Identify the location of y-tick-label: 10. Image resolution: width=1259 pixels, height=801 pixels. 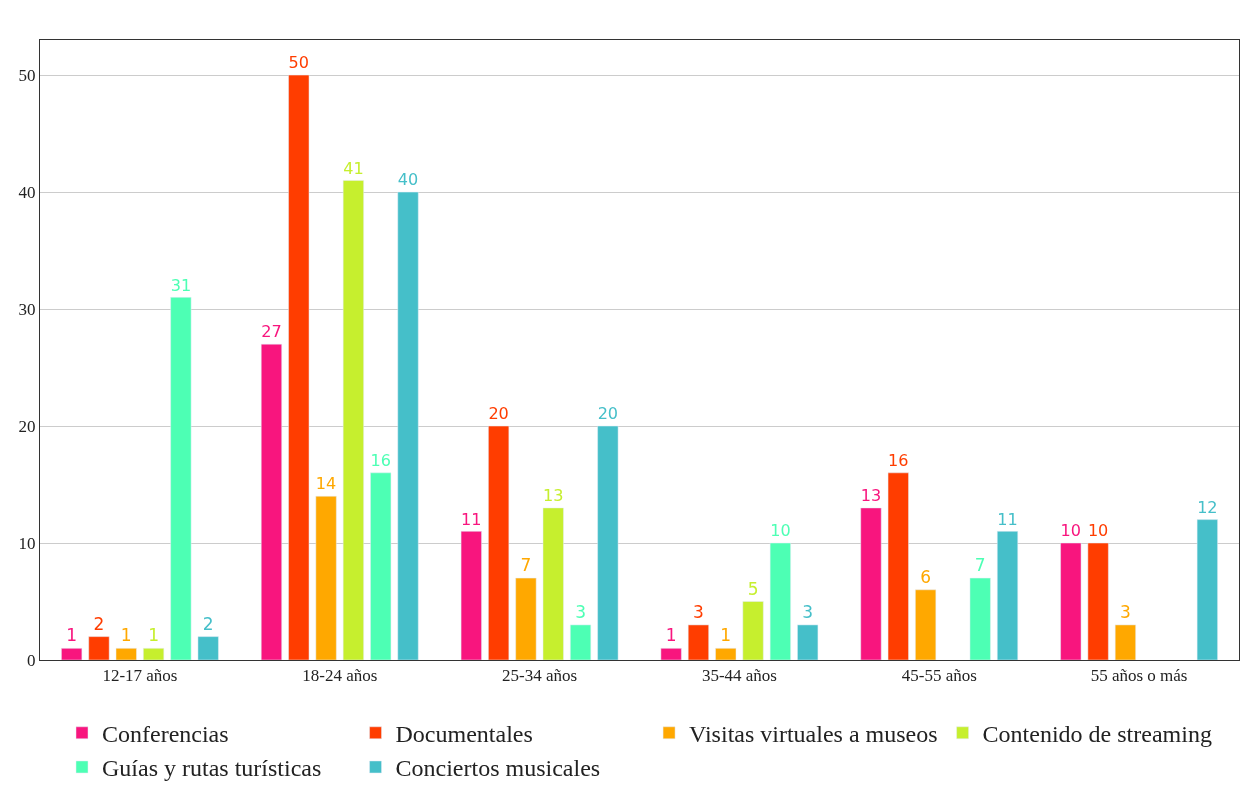
(27, 543).